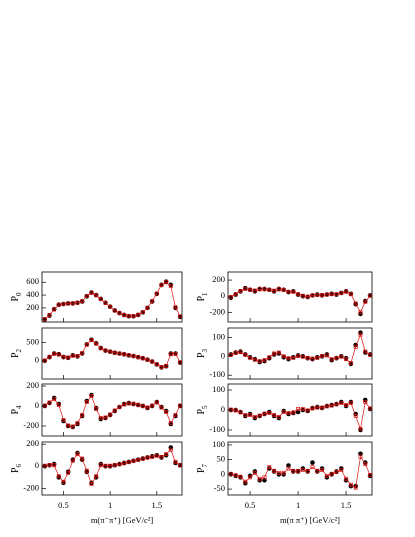  What do you see at coordinates (205, 407) in the screenshot?
I see `y-axis-label-sub: 5` at bounding box center [205, 407].